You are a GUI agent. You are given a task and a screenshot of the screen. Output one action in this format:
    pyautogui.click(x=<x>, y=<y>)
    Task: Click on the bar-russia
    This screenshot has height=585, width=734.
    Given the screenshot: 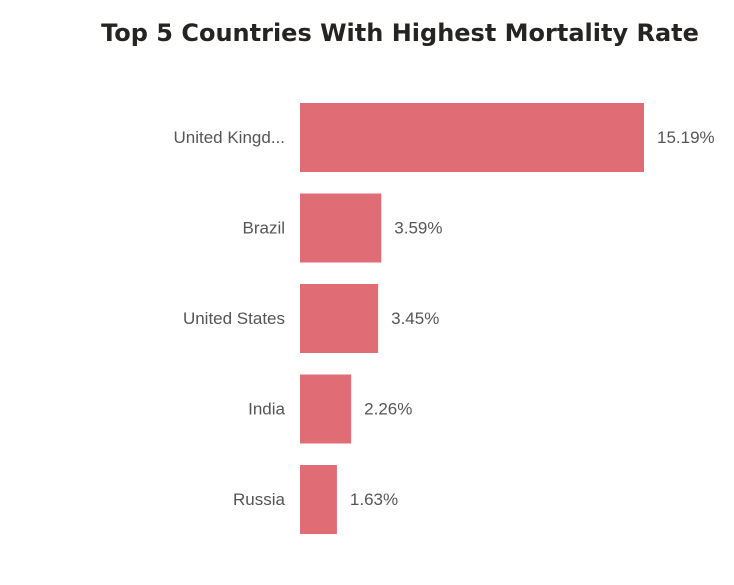 What is the action you would take?
    pyautogui.click(x=318, y=499)
    